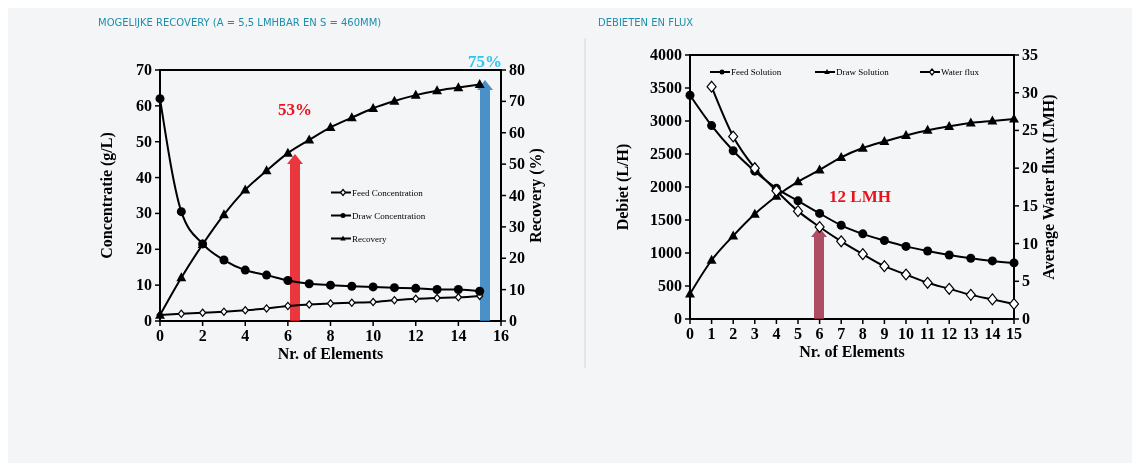  I want to click on x-tick-label: 7, so click(841, 333).